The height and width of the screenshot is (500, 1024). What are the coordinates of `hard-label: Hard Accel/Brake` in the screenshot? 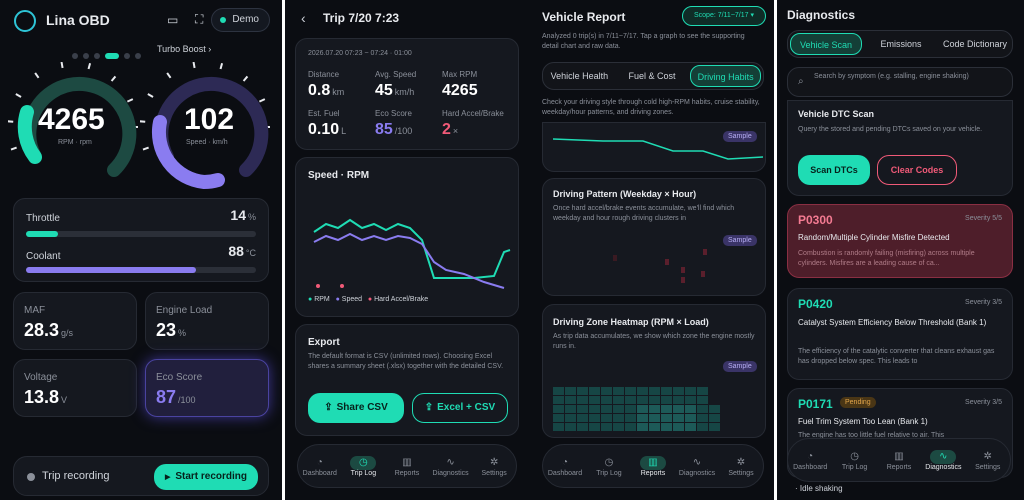 It's located at (473, 113).